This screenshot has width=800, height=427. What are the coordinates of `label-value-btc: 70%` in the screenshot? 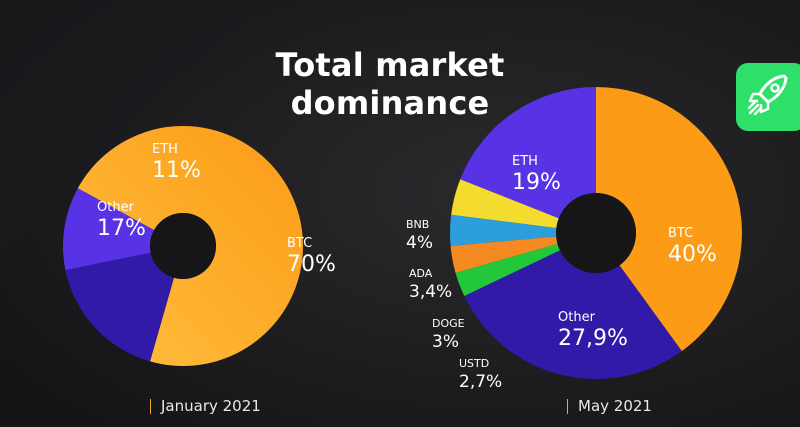 It's located at (311, 264).